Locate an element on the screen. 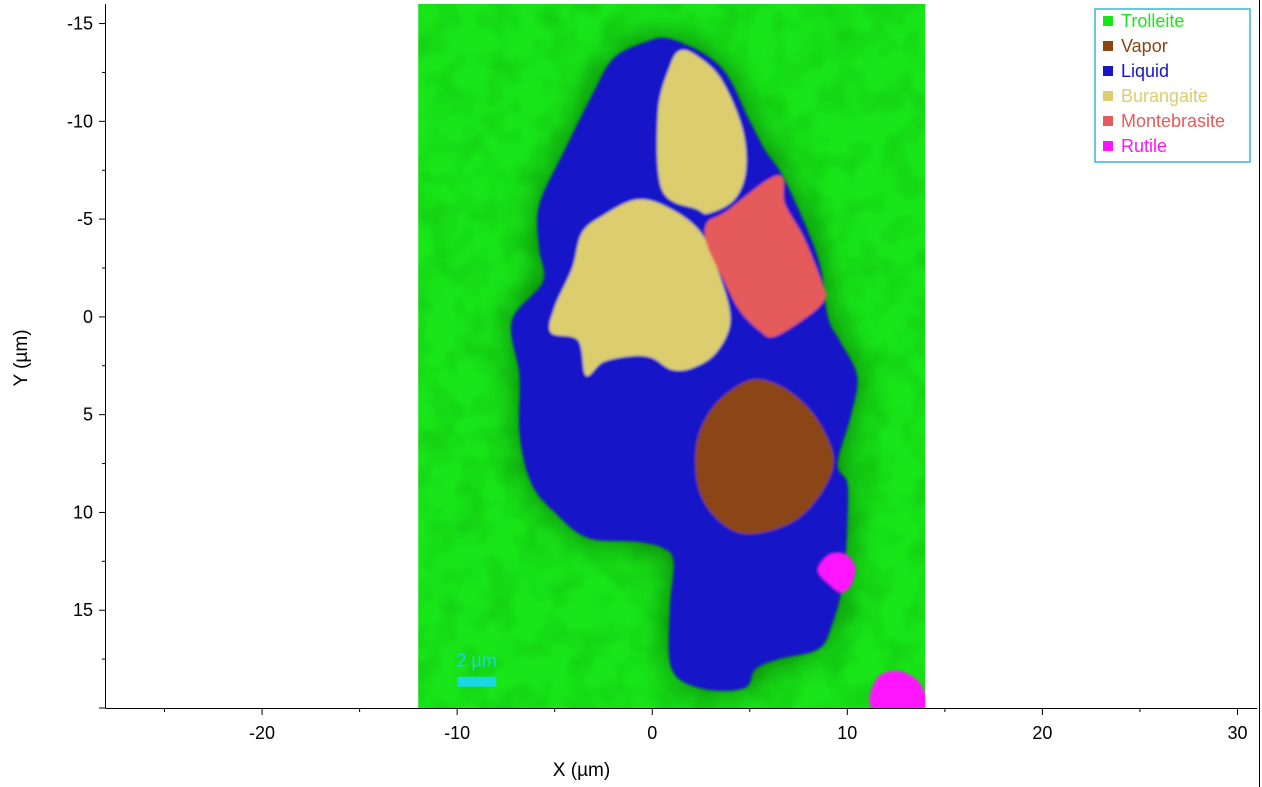 This screenshot has width=1262, height=787. legend-label: Liquid is located at coordinates (1145, 71).